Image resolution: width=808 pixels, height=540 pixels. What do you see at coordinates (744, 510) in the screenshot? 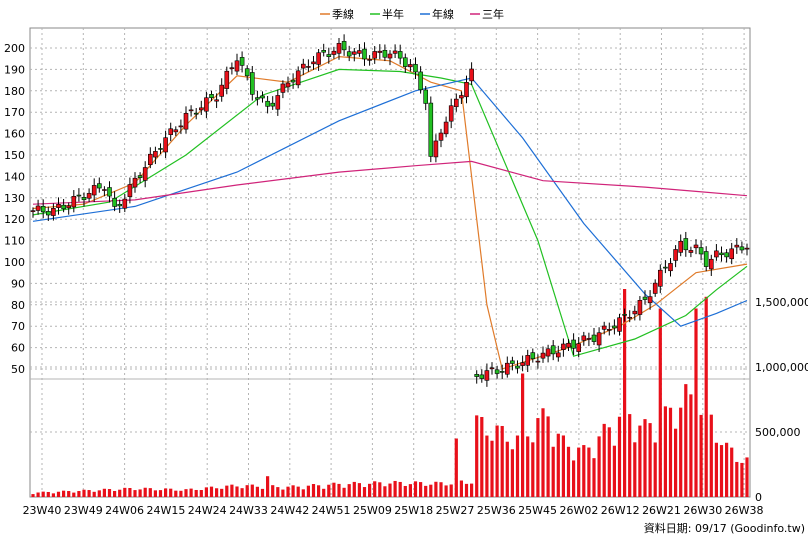
I see `x-tick-label: 26W38` at bounding box center [744, 510].